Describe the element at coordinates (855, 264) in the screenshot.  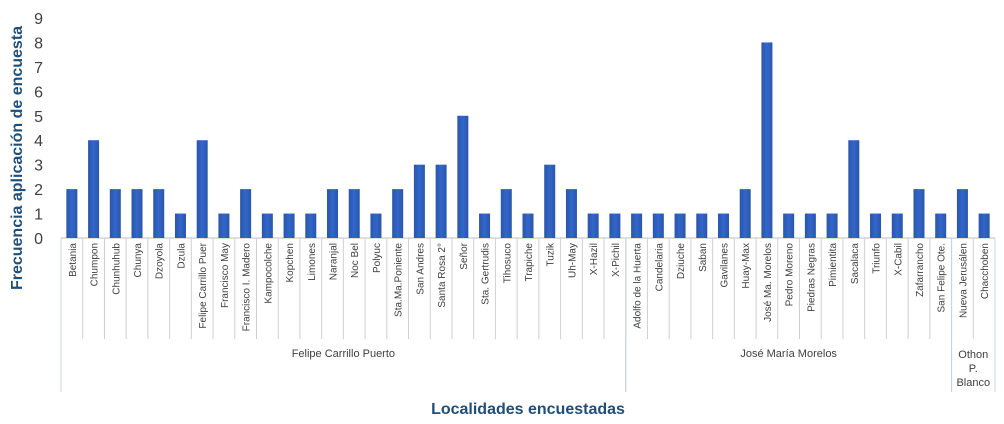
I see `category-label: Sacalaca` at that location.